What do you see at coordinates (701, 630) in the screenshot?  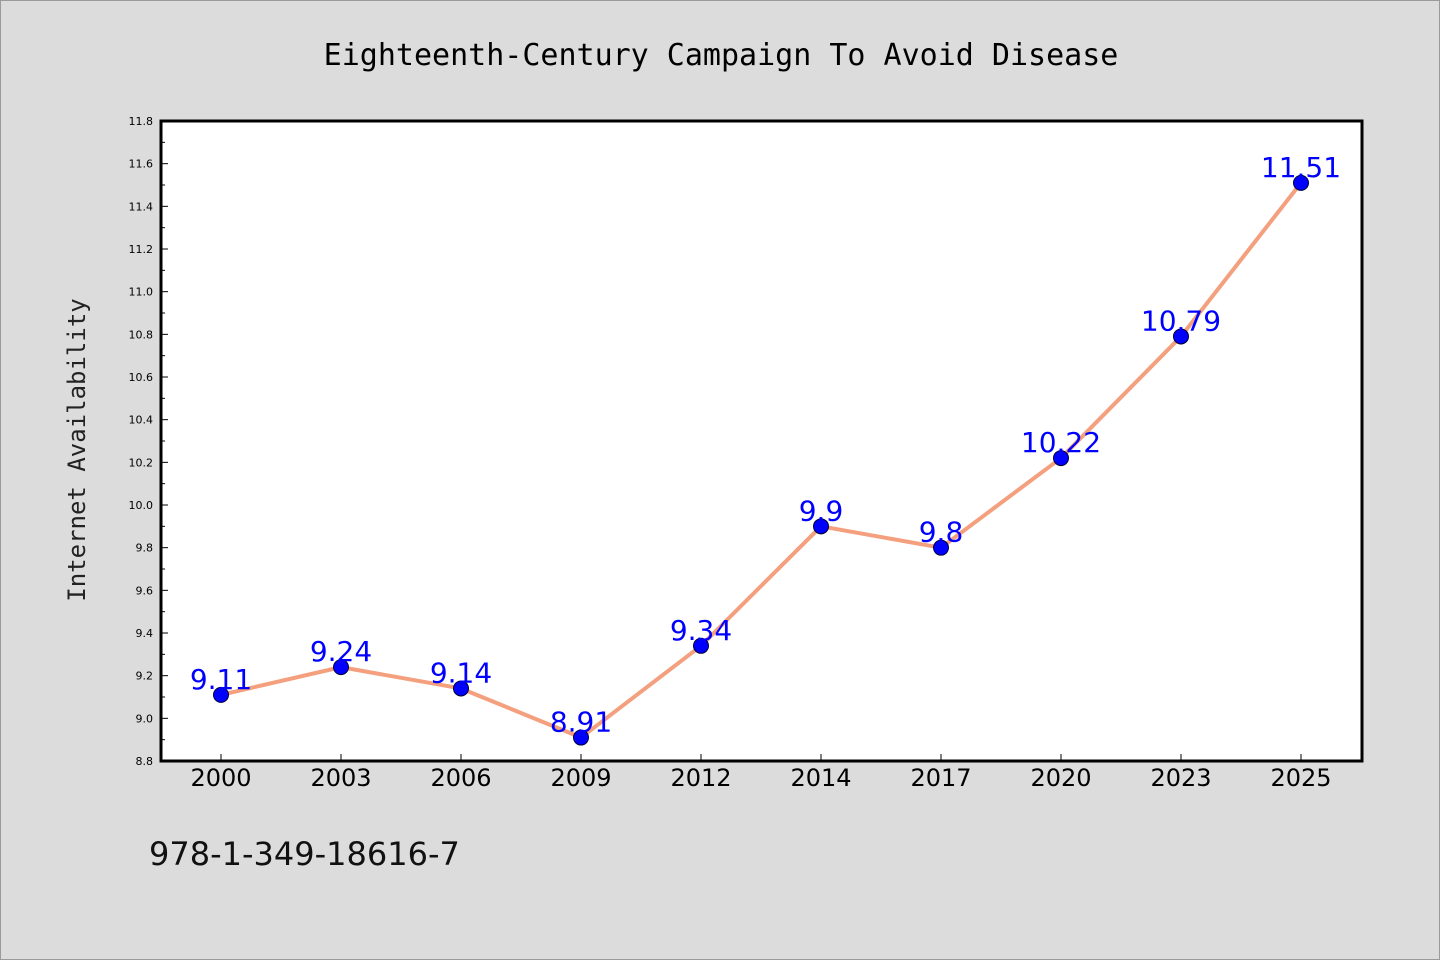 I see `data-label: 9.34` at bounding box center [701, 630].